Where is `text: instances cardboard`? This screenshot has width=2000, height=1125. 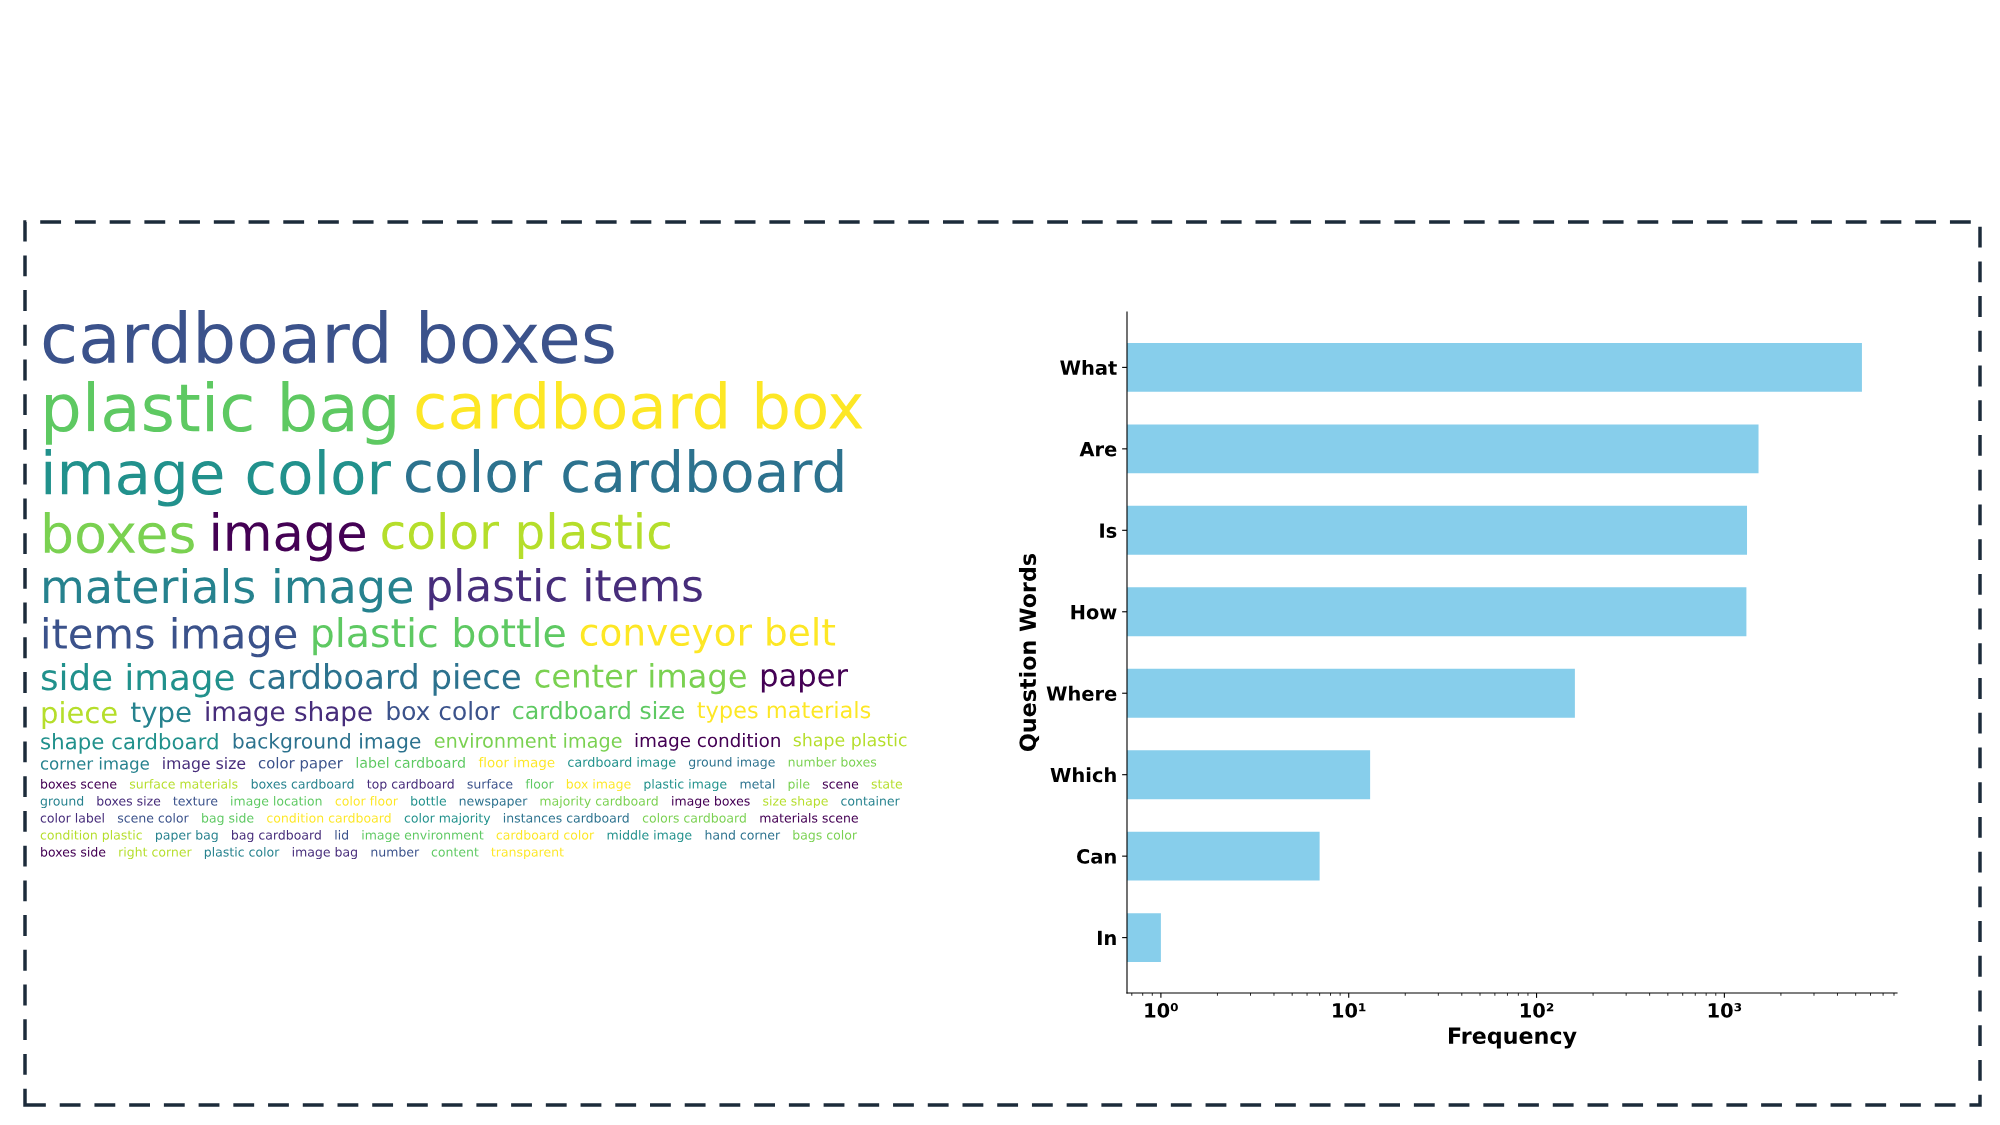
text: instances cardboard is located at coordinates (566, 818).